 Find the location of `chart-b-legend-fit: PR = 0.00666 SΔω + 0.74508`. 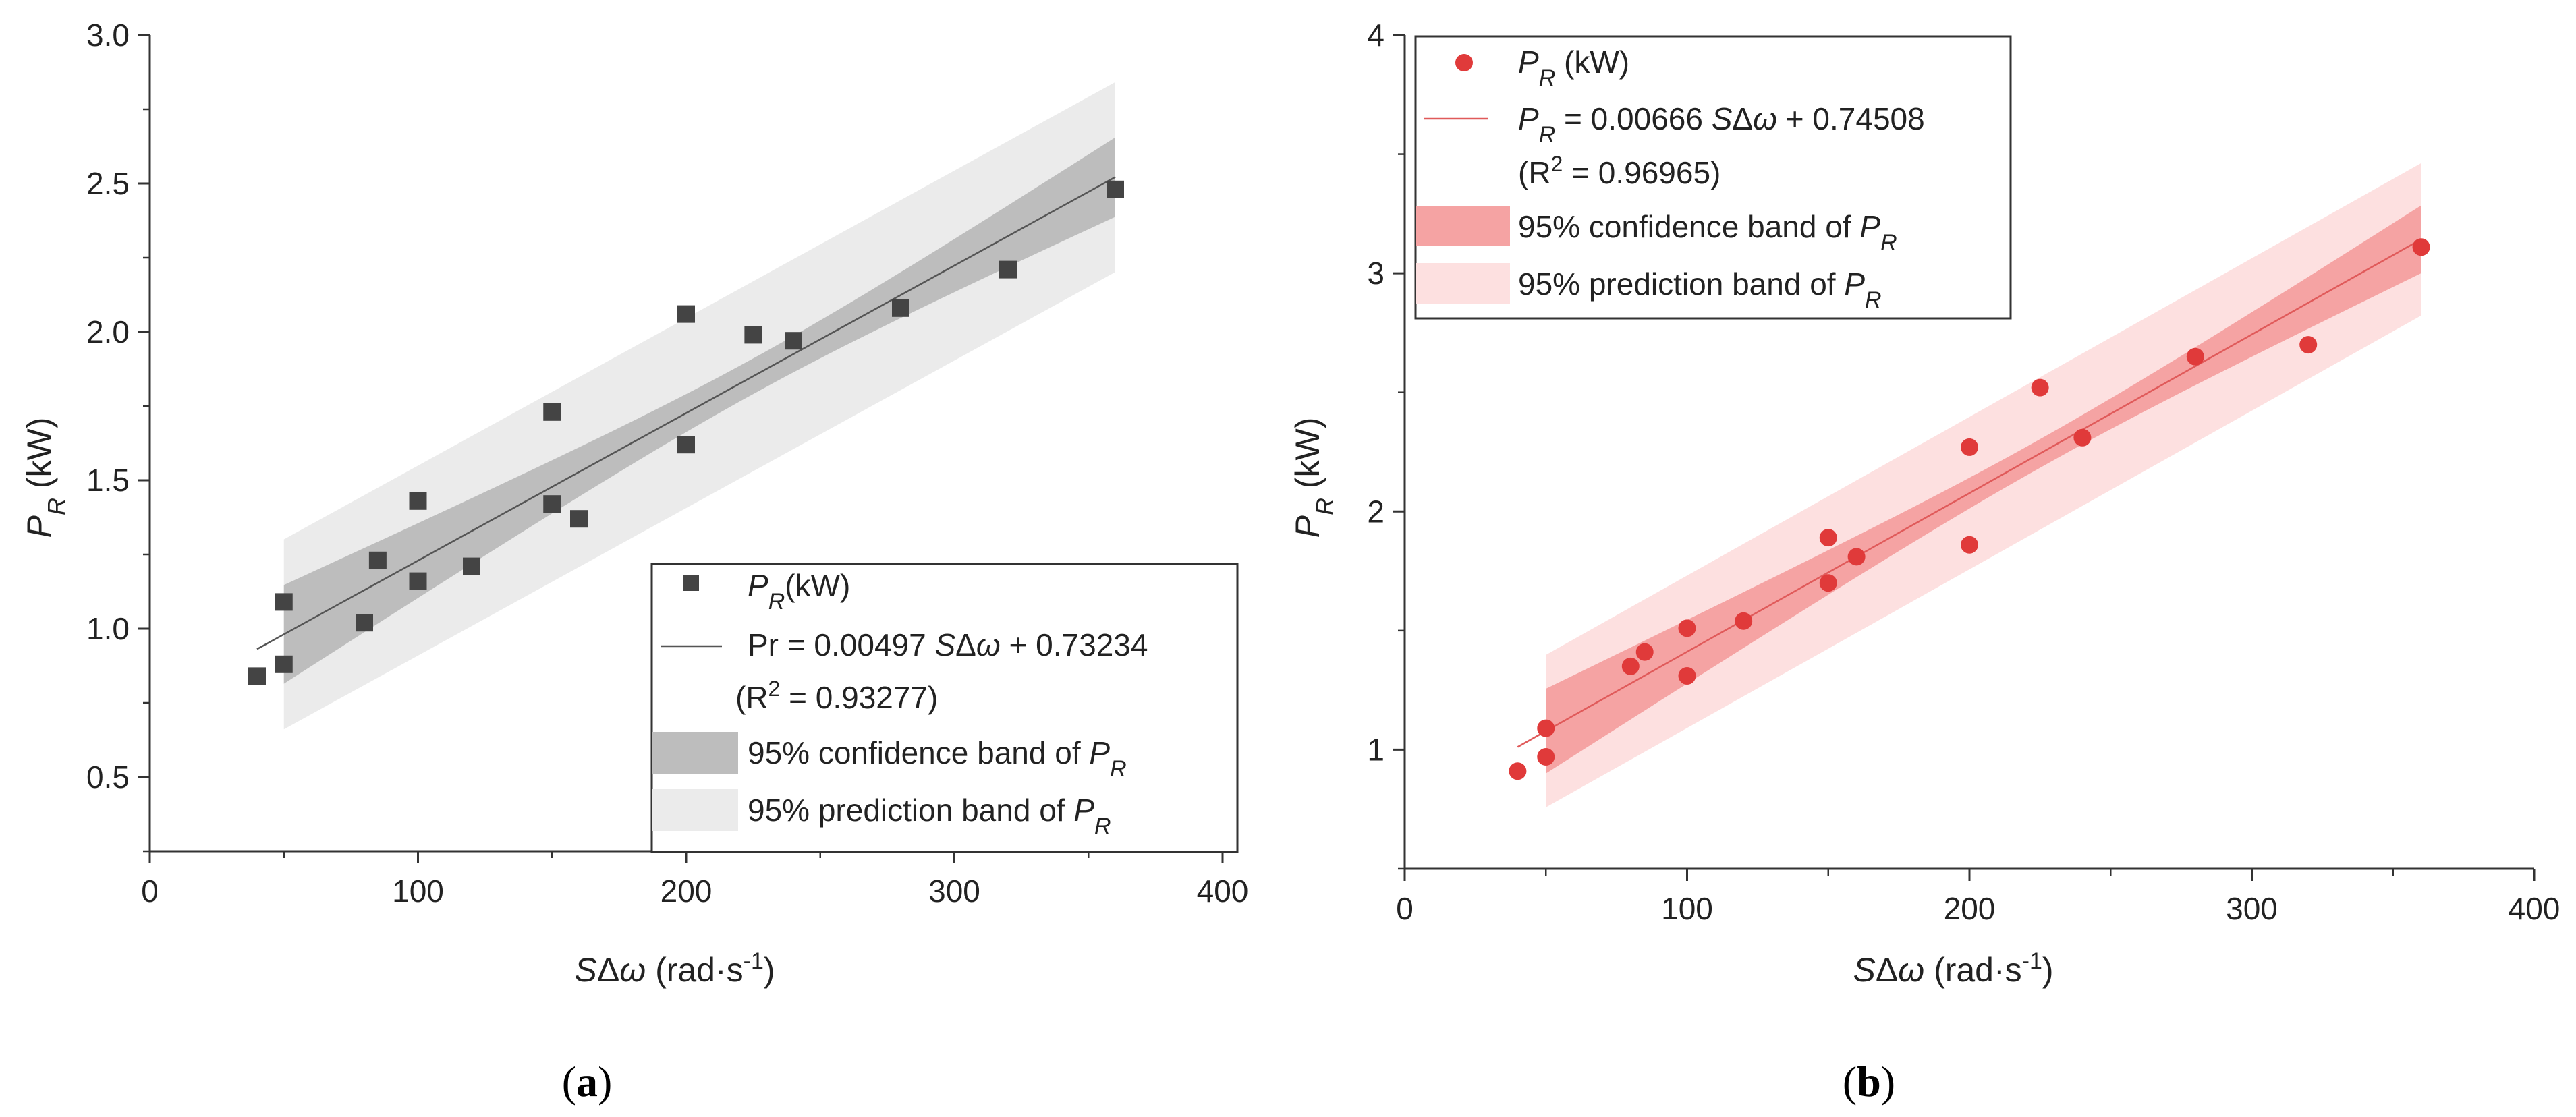

chart-b-legend-fit: PR = 0.00666 SΔω + 0.74508 is located at coordinates (1721, 124).